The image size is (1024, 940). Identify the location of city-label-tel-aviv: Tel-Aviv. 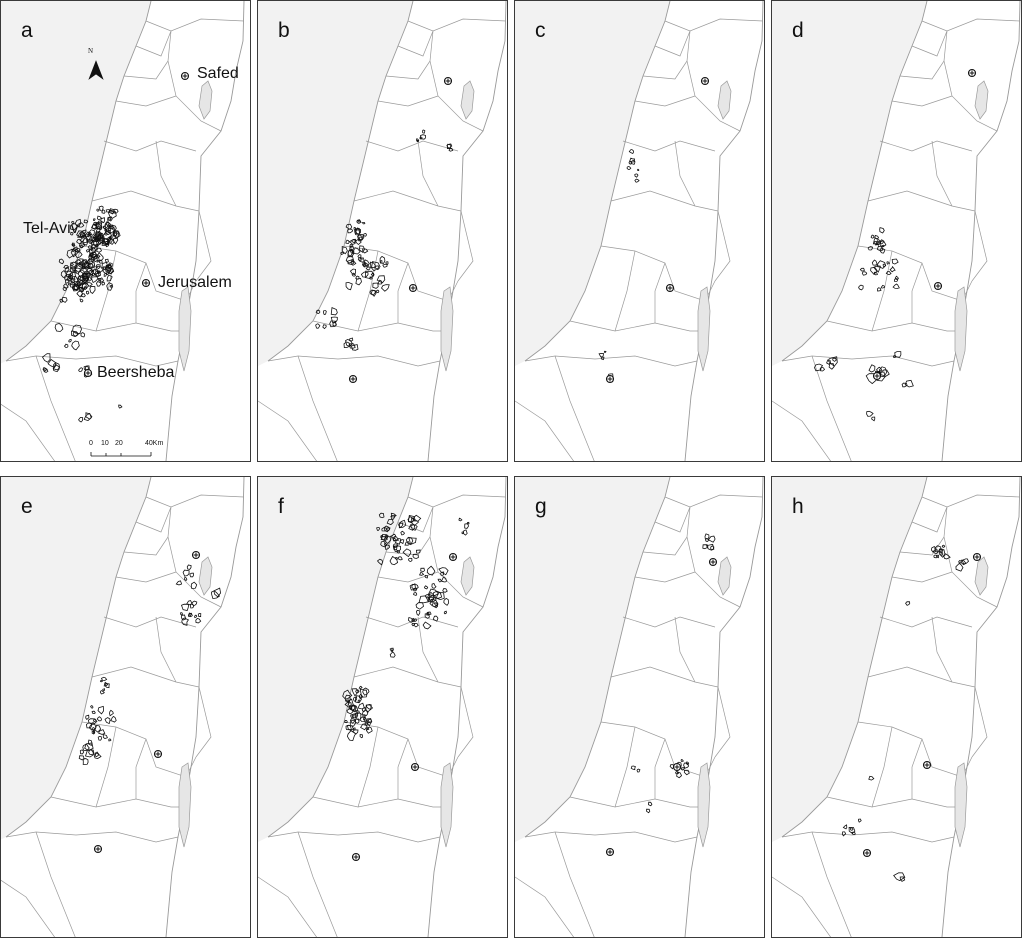
(51, 228).